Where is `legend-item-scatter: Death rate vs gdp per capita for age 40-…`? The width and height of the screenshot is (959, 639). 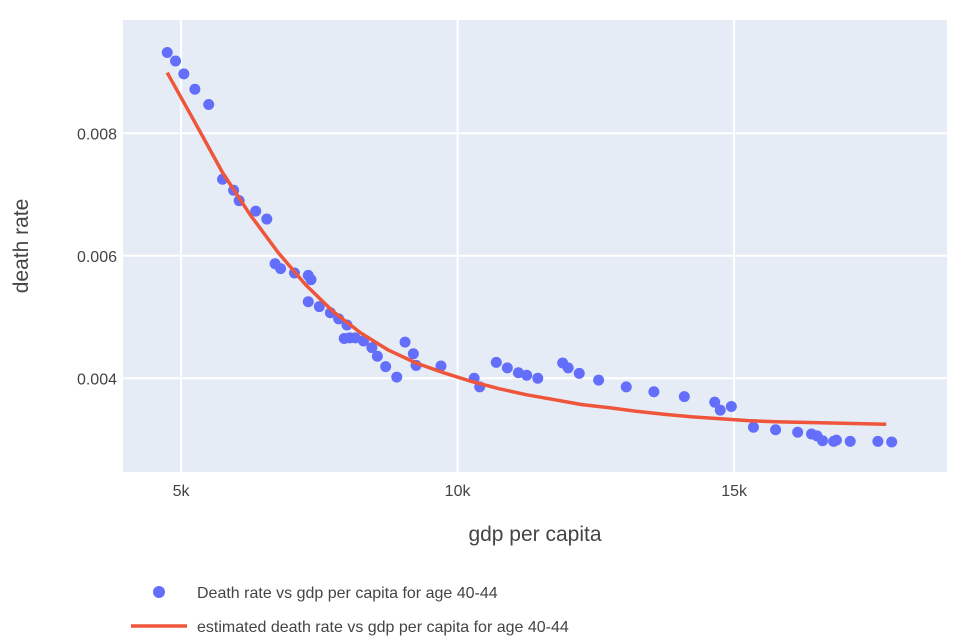
legend-item-scatter: Death rate vs gdp per capita for age 40-… is located at coordinates (325, 593).